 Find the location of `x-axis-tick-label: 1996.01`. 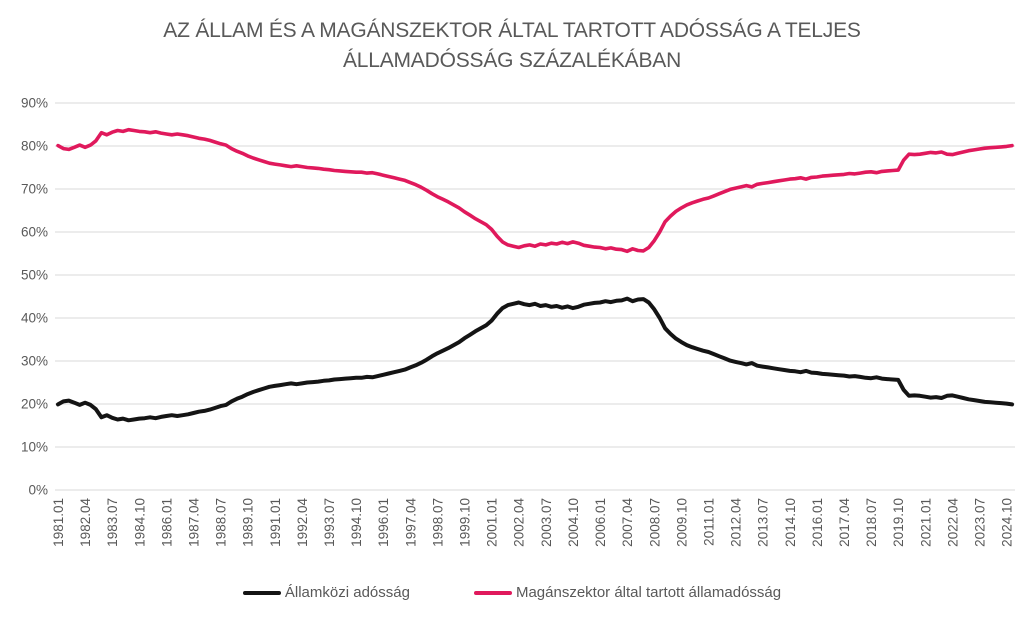

x-axis-tick-label: 1996.01 is located at coordinates (383, 522).